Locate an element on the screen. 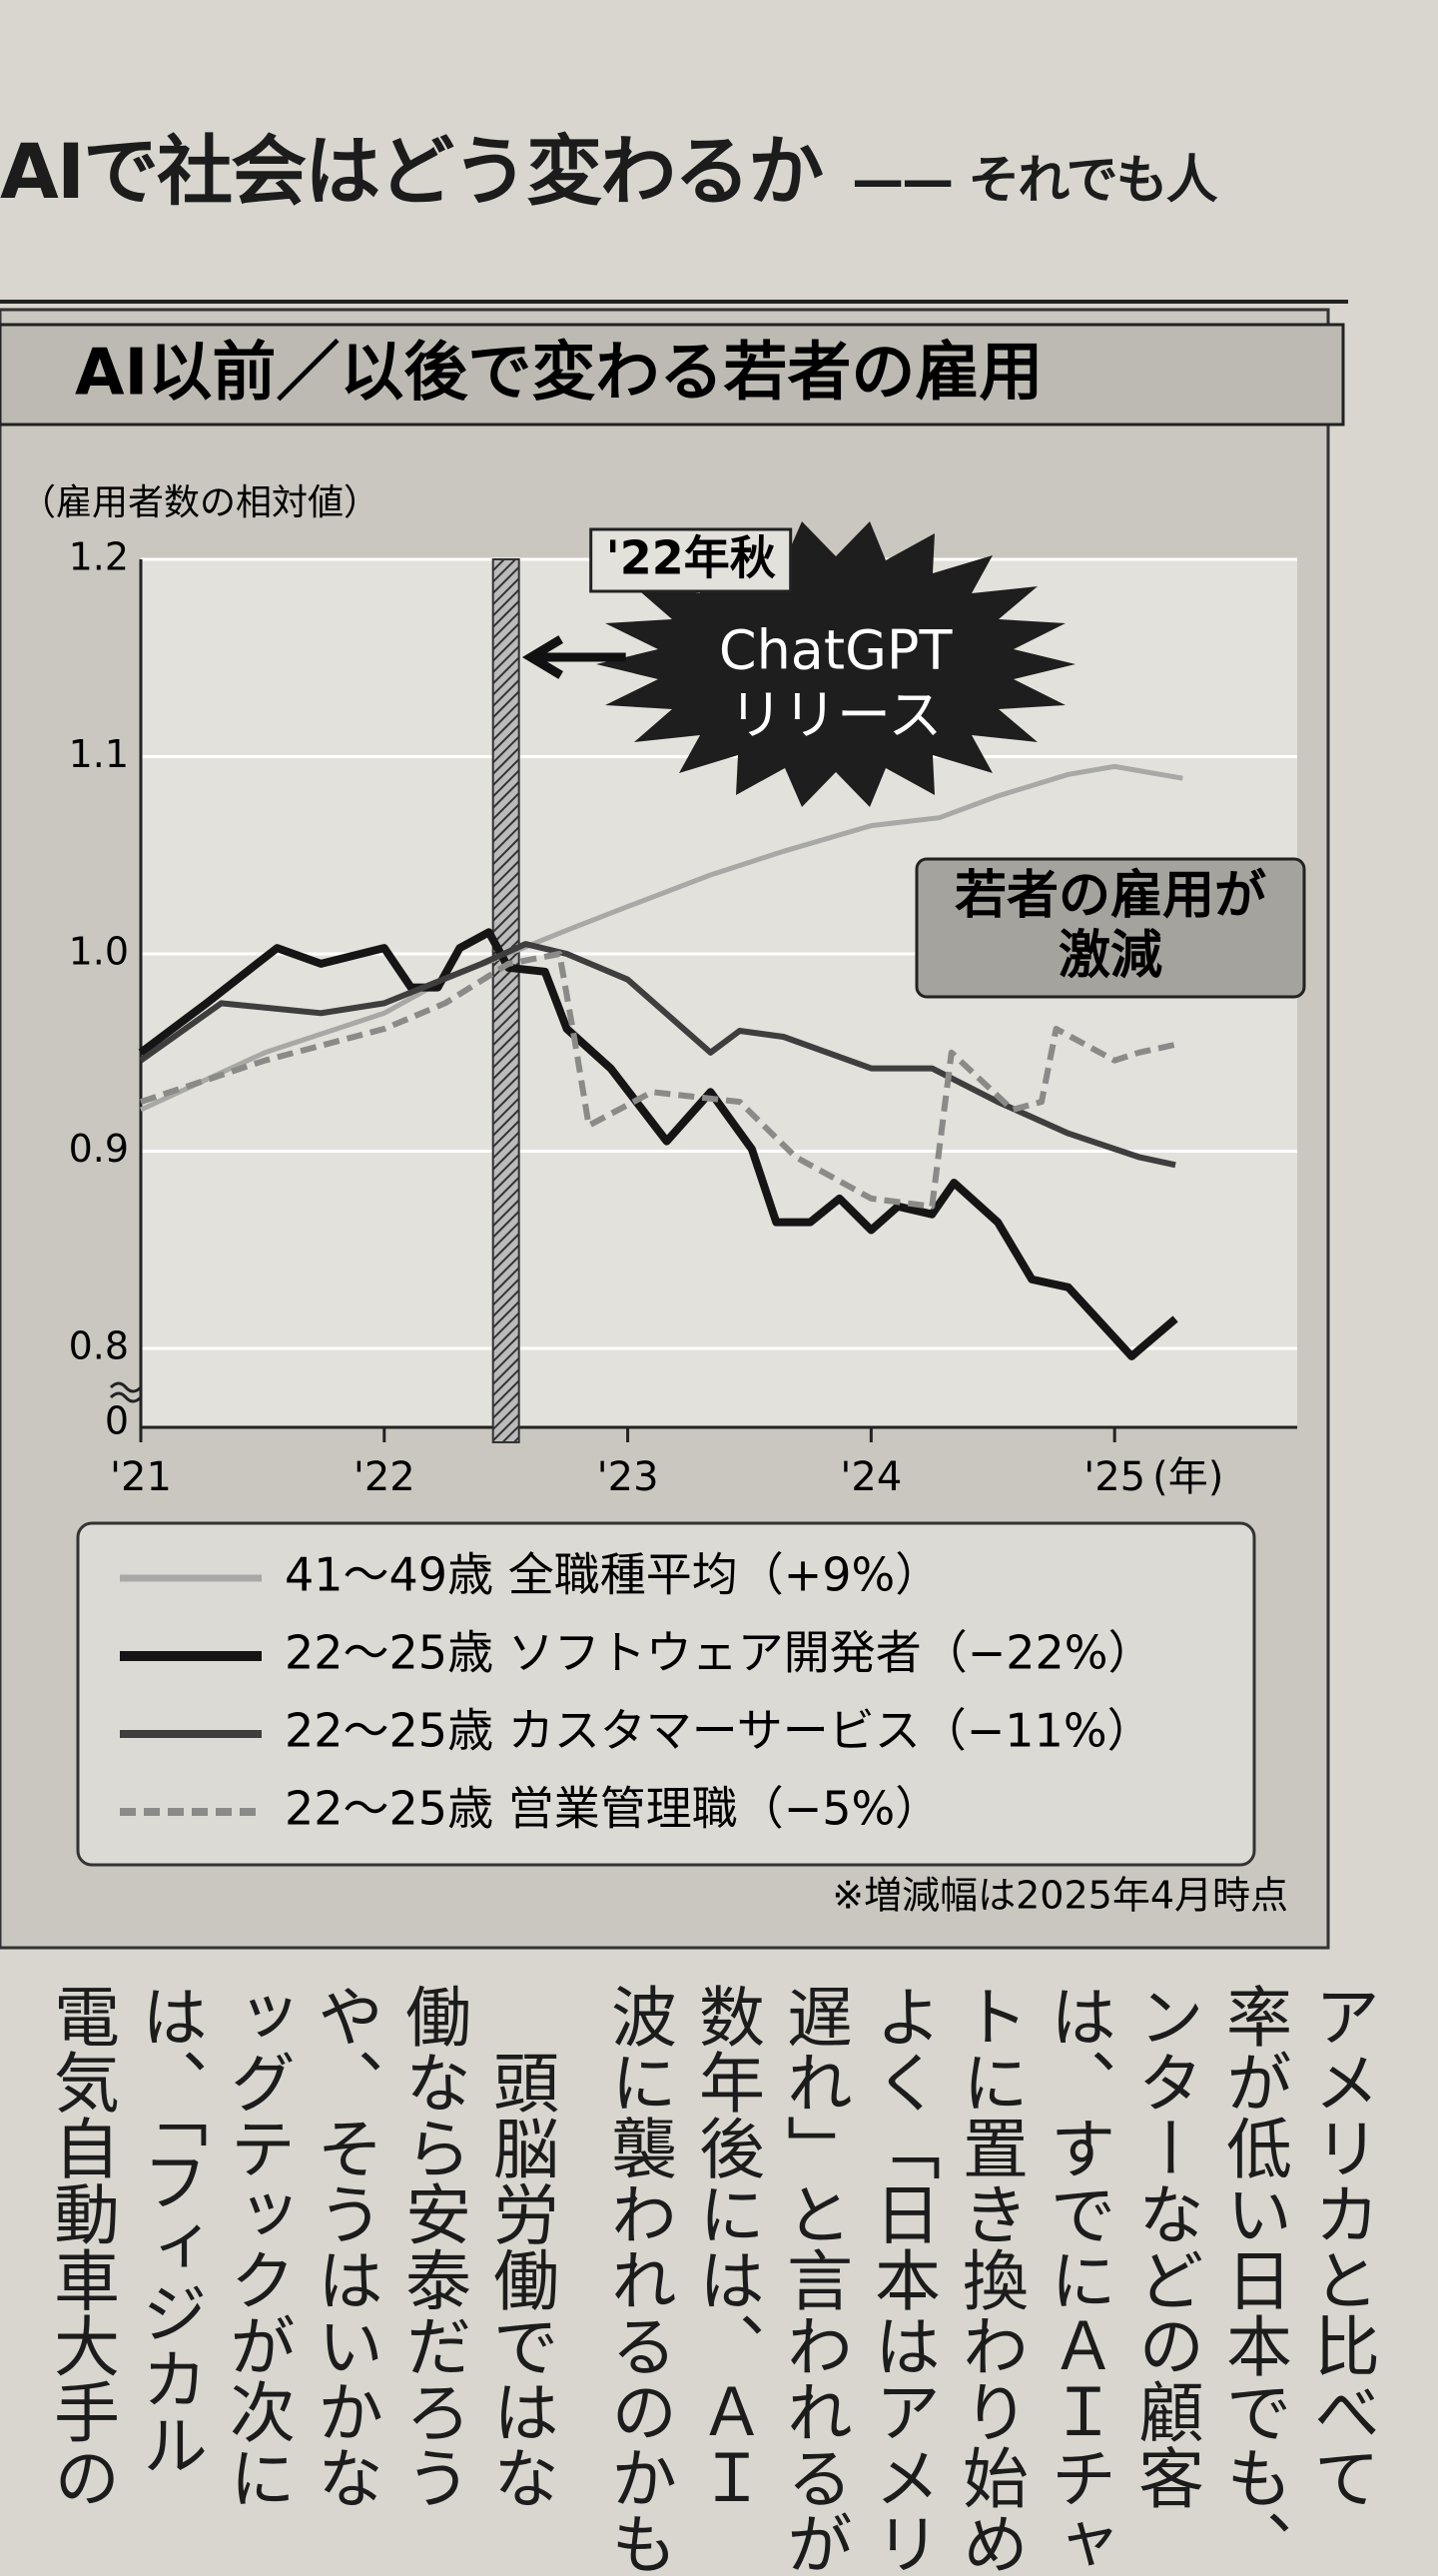 The height and width of the screenshot is (2576, 1438). text-column: や、そうはいかな is located at coordinates (345, 2246).